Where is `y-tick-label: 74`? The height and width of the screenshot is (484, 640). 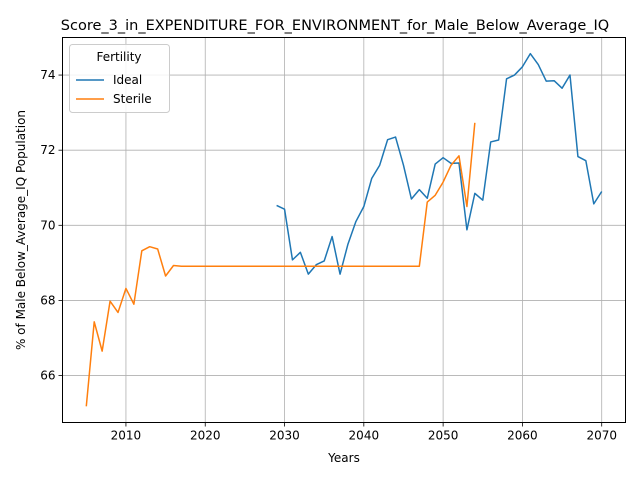 y-tick-label: 74 is located at coordinates (47, 75).